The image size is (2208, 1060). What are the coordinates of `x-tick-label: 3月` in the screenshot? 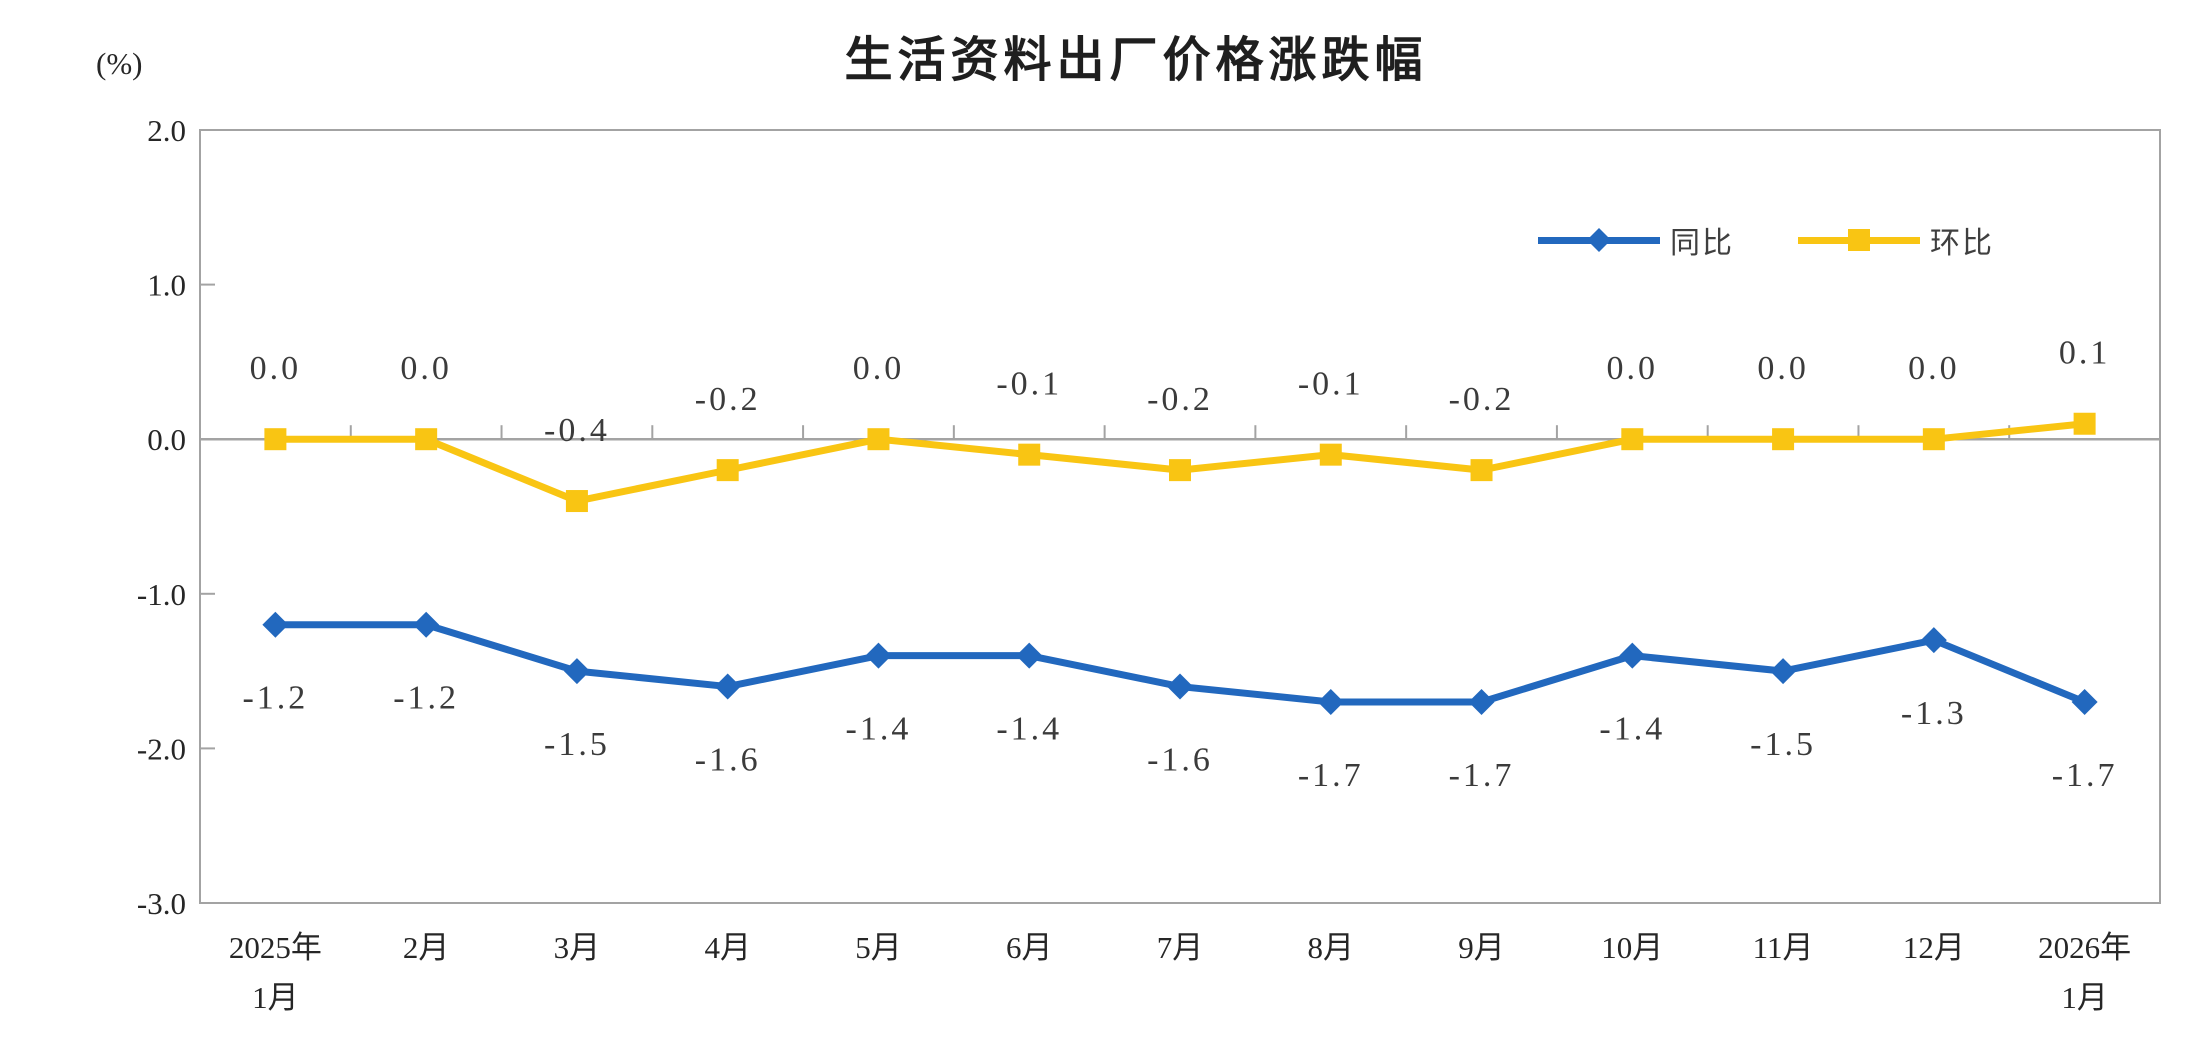 It's located at (577, 947).